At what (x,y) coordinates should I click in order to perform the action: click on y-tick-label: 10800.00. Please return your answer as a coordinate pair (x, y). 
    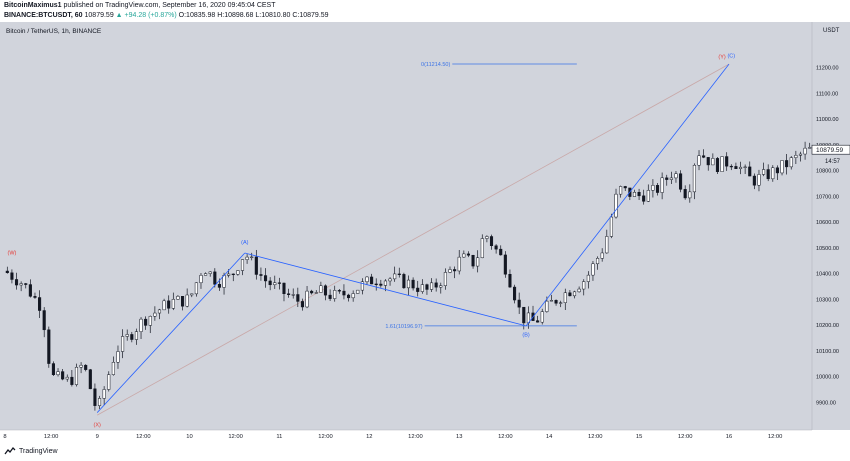
    Looking at the image, I should click on (827, 172).